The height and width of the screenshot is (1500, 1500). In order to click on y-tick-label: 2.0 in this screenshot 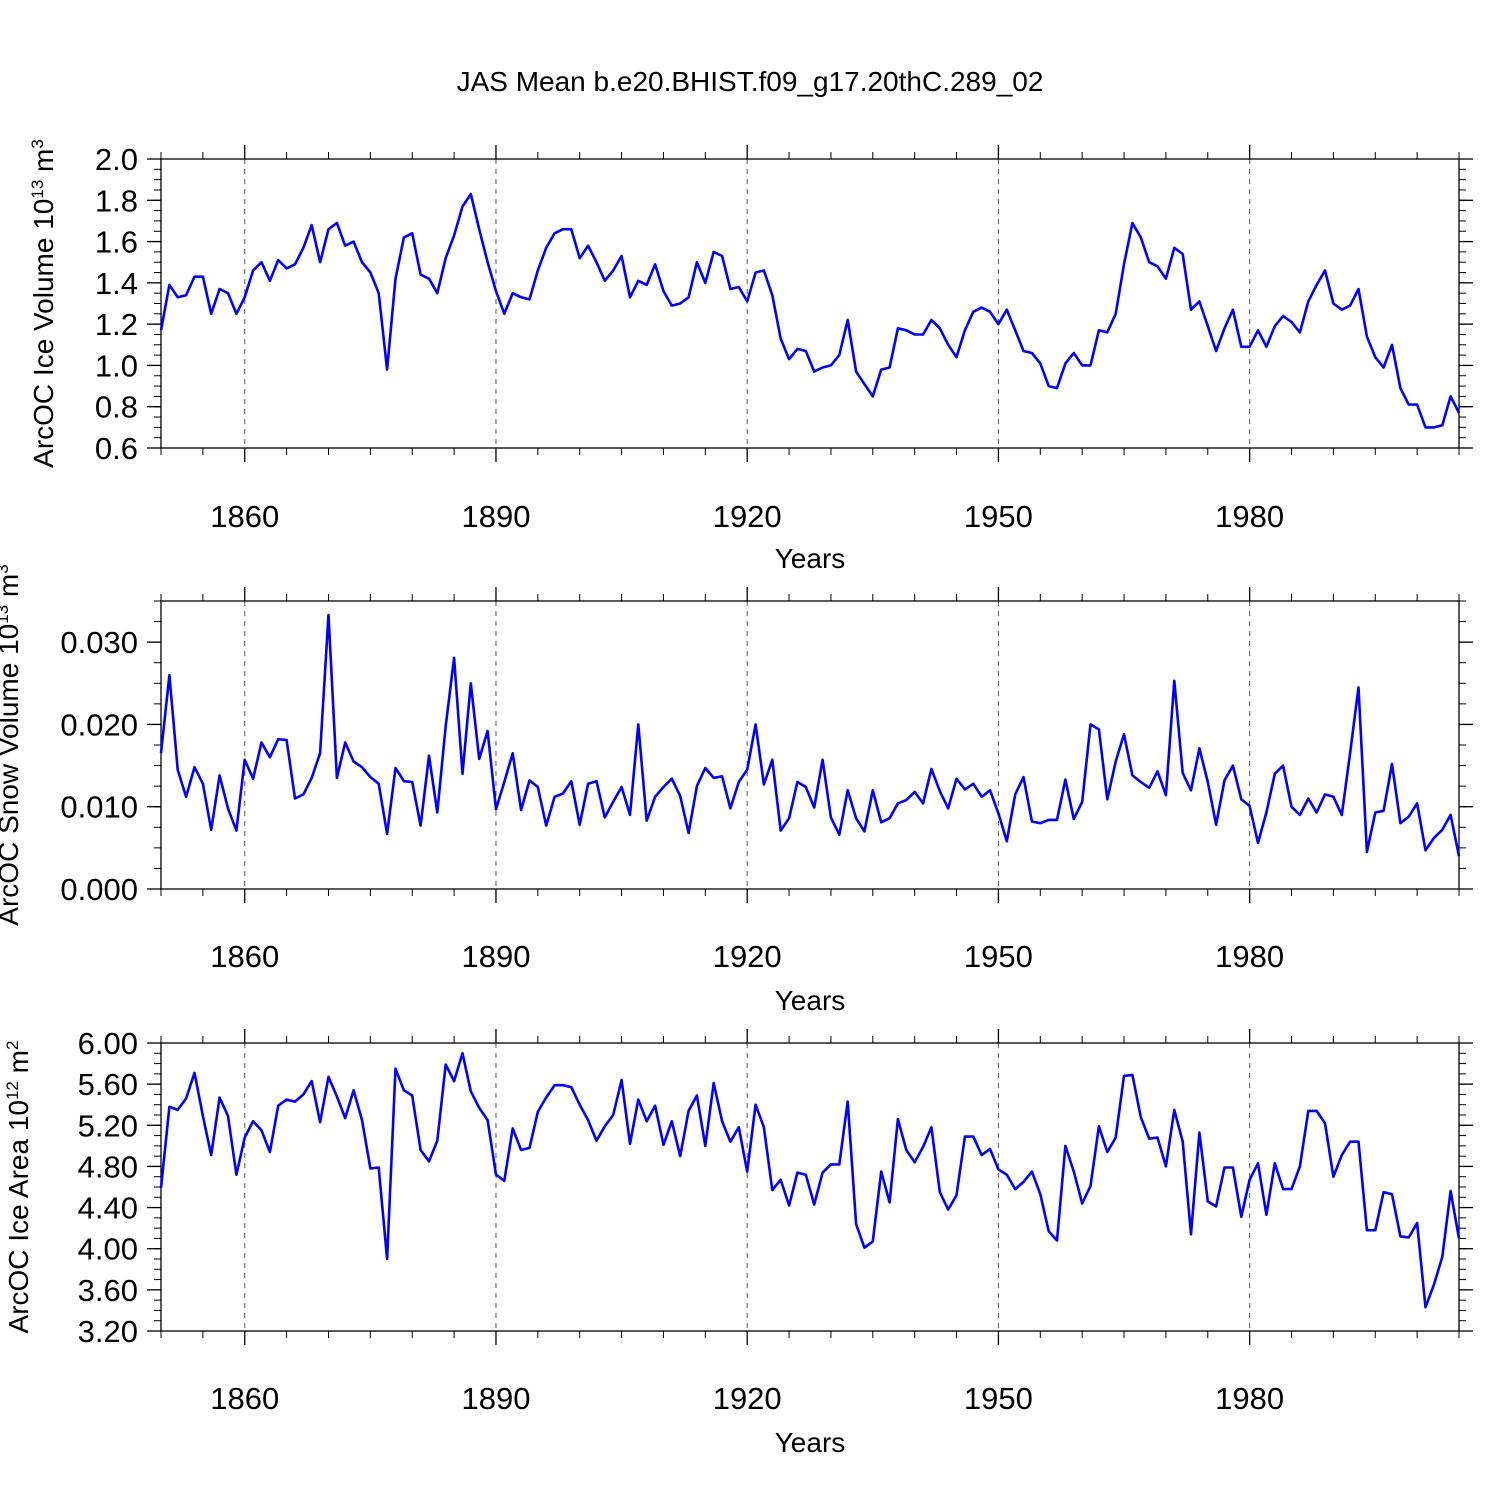, I will do `click(116, 159)`.